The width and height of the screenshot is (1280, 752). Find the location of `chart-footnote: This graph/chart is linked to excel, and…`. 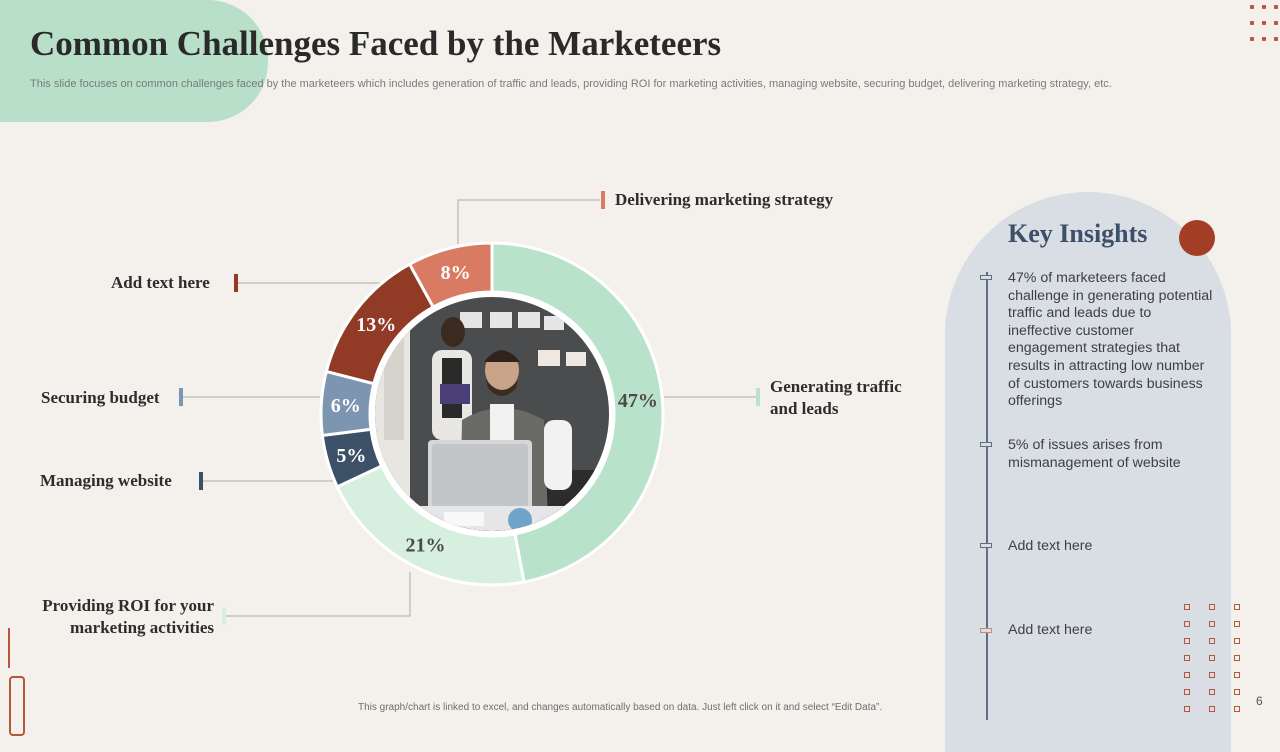

chart-footnote: This graph/chart is linked to excel, and… is located at coordinates (620, 707).